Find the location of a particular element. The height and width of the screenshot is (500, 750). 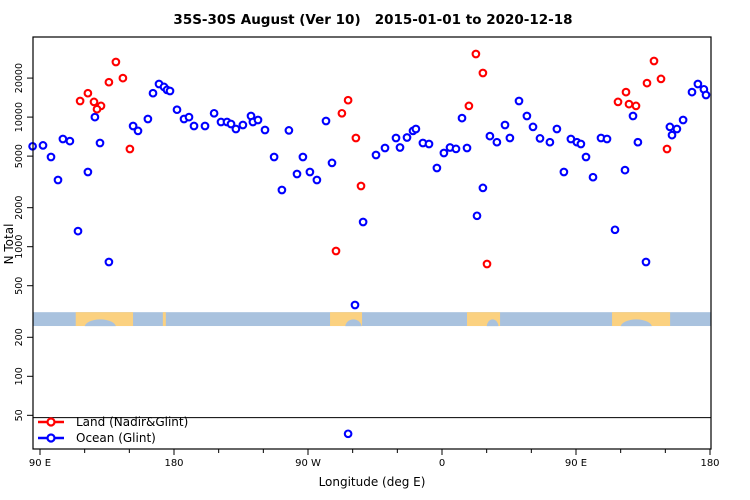

y-tick-label: 5000 is located at coordinates (19, 156).